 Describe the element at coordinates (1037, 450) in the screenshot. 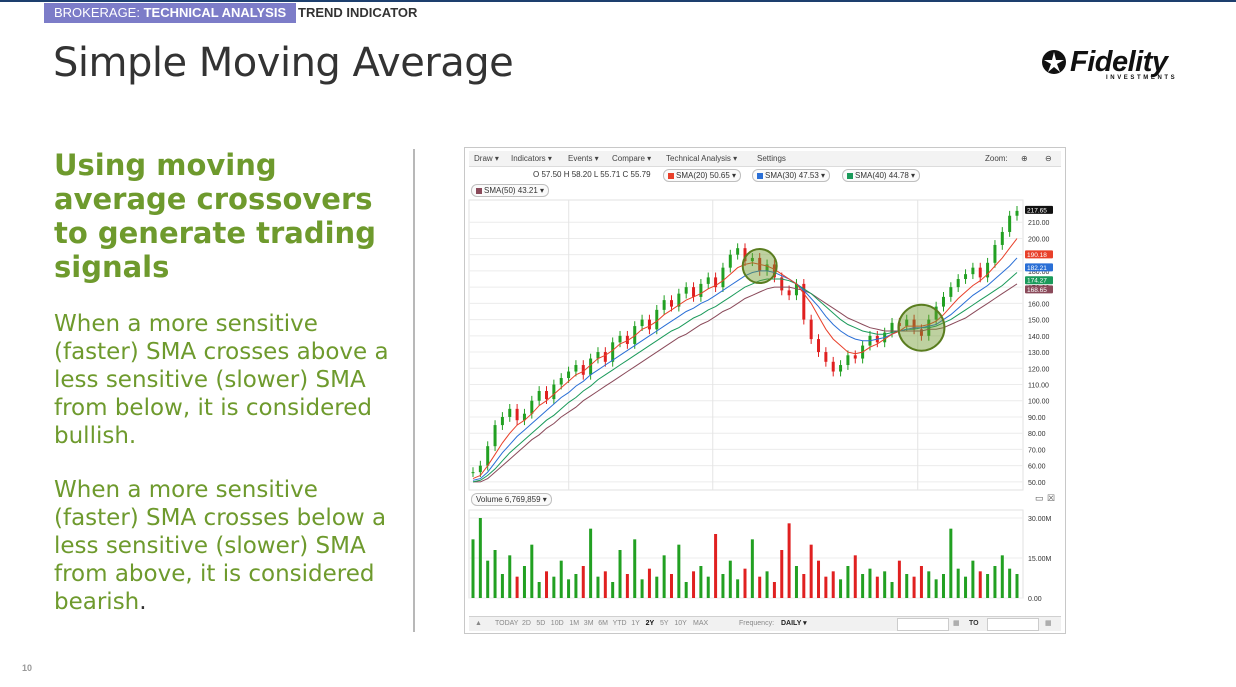

I see `price-tick-label: 70.00` at that location.